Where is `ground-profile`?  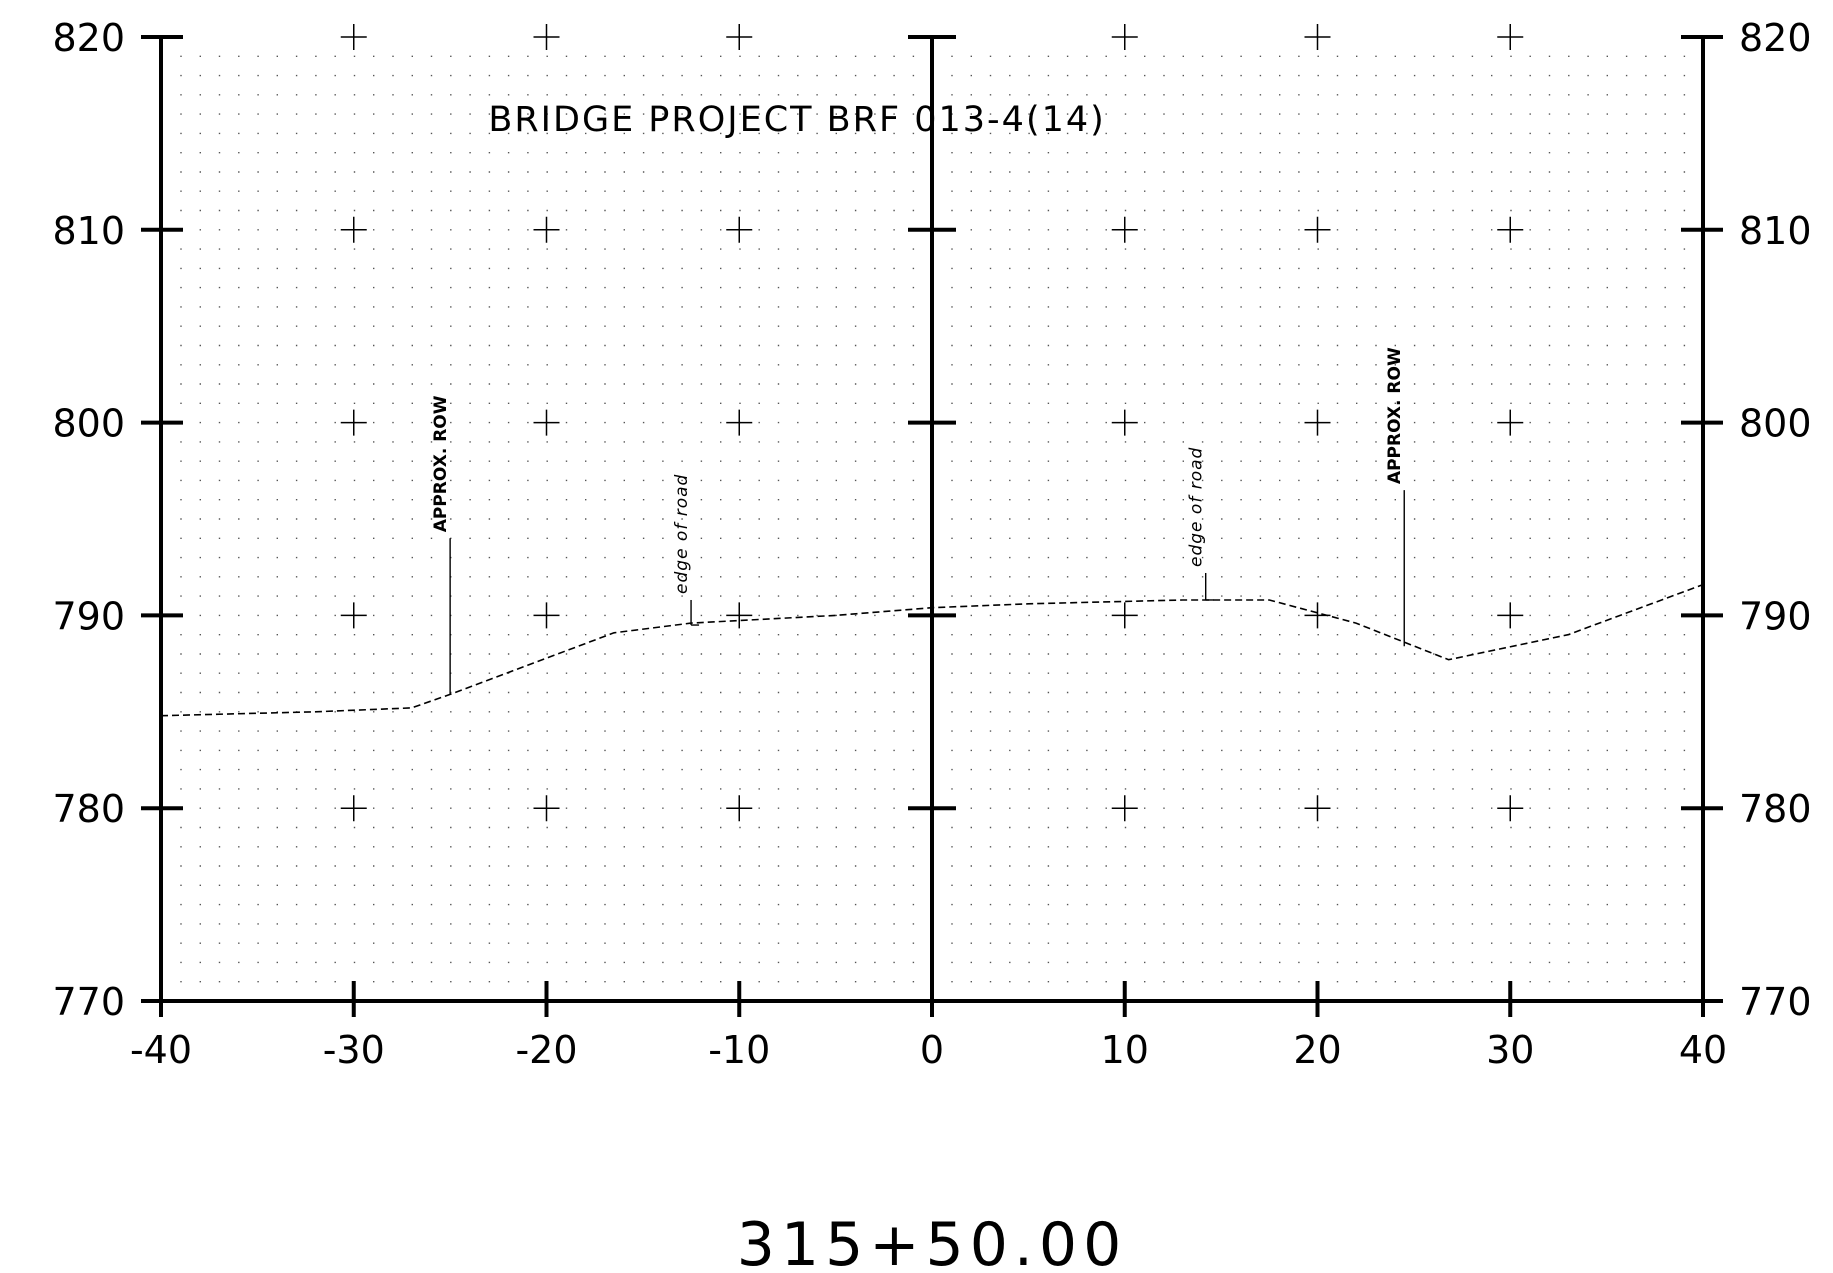
ground-profile is located at coordinates (932, 650).